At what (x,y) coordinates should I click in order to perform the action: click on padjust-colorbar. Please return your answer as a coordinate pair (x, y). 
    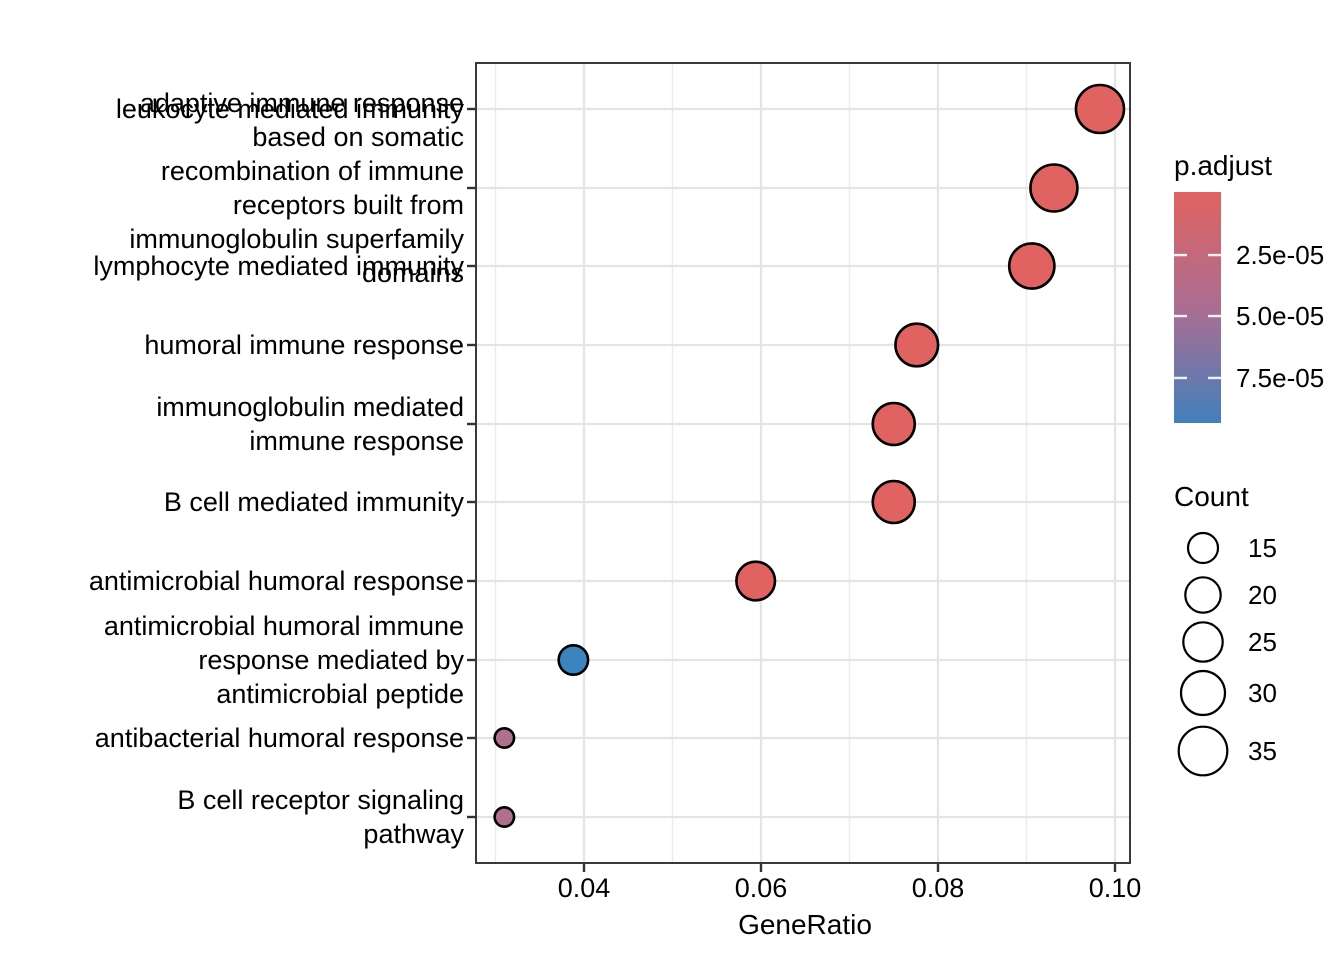
    Looking at the image, I should click on (1197, 307).